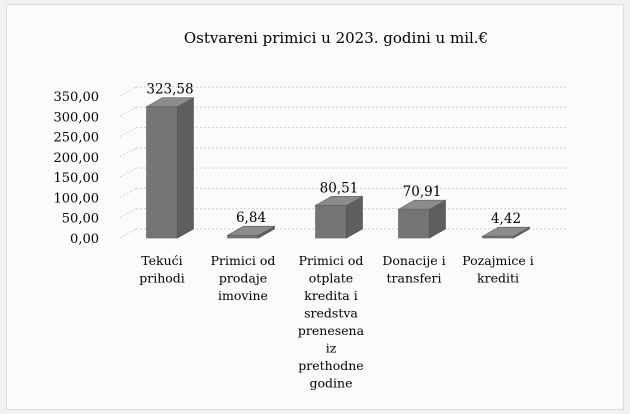  I want to click on x-tick-label-line: prihodi, so click(162, 278).